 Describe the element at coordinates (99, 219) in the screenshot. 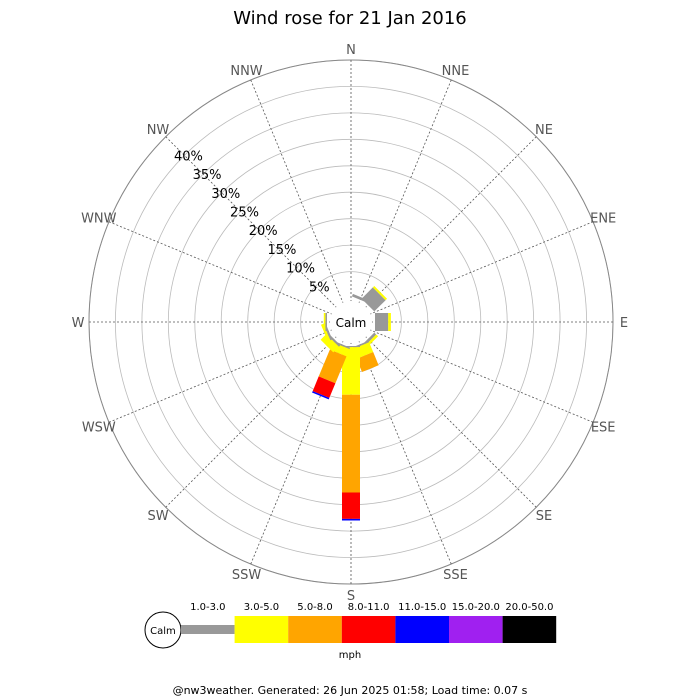

I see `direction-label-wnw: WNW` at that location.